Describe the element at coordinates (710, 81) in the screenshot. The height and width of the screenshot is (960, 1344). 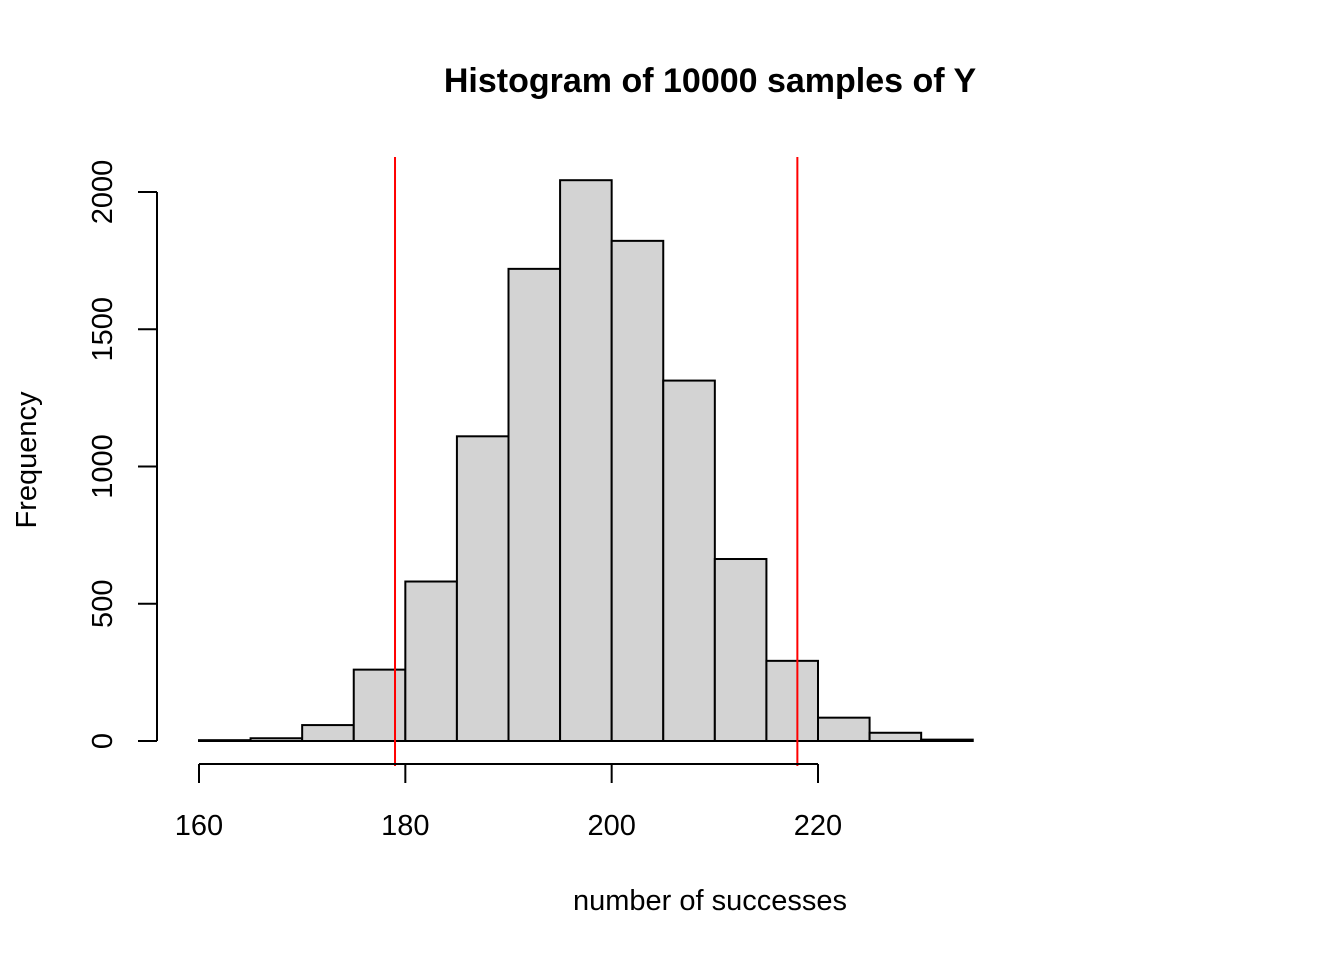
I see `chart-title: Histogram of 10000 samples of Y` at that location.